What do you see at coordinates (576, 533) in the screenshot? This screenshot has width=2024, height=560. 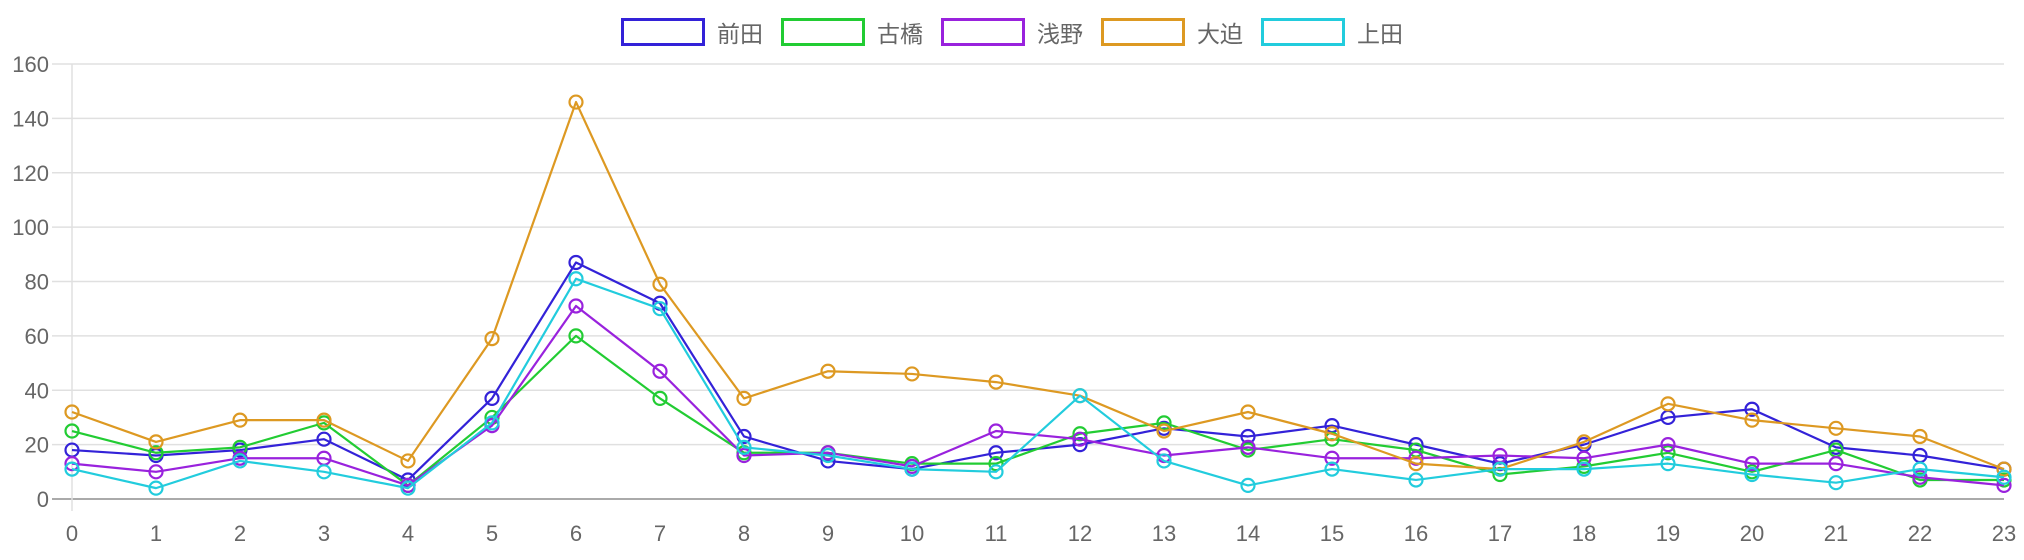 I see `x-tick-label: 6` at bounding box center [576, 533].